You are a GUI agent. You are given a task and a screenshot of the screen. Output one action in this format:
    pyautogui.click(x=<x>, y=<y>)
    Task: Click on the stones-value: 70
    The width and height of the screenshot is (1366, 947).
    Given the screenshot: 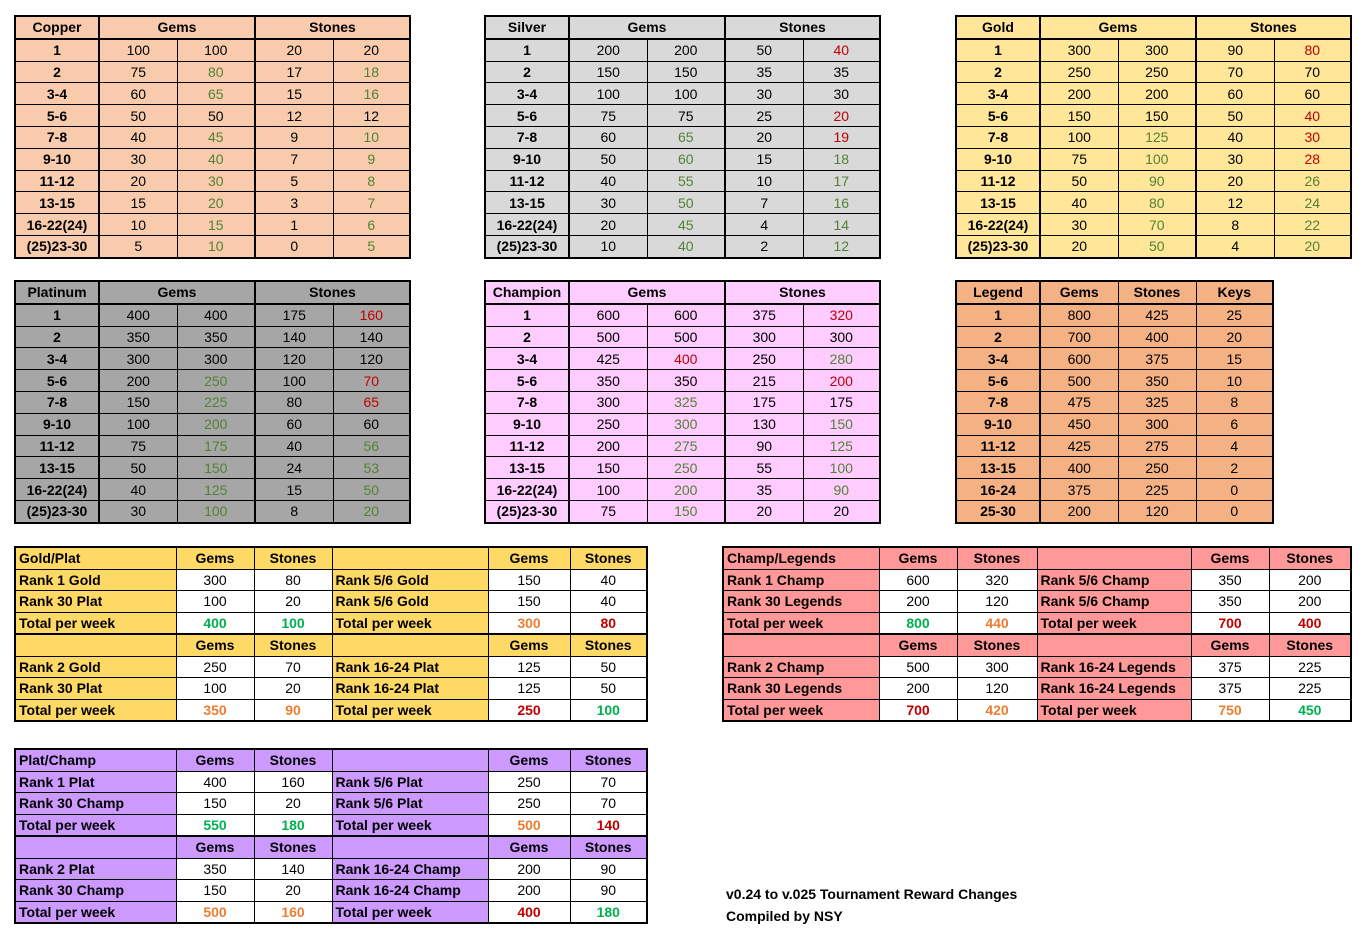 What is the action you would take?
    pyautogui.click(x=608, y=781)
    